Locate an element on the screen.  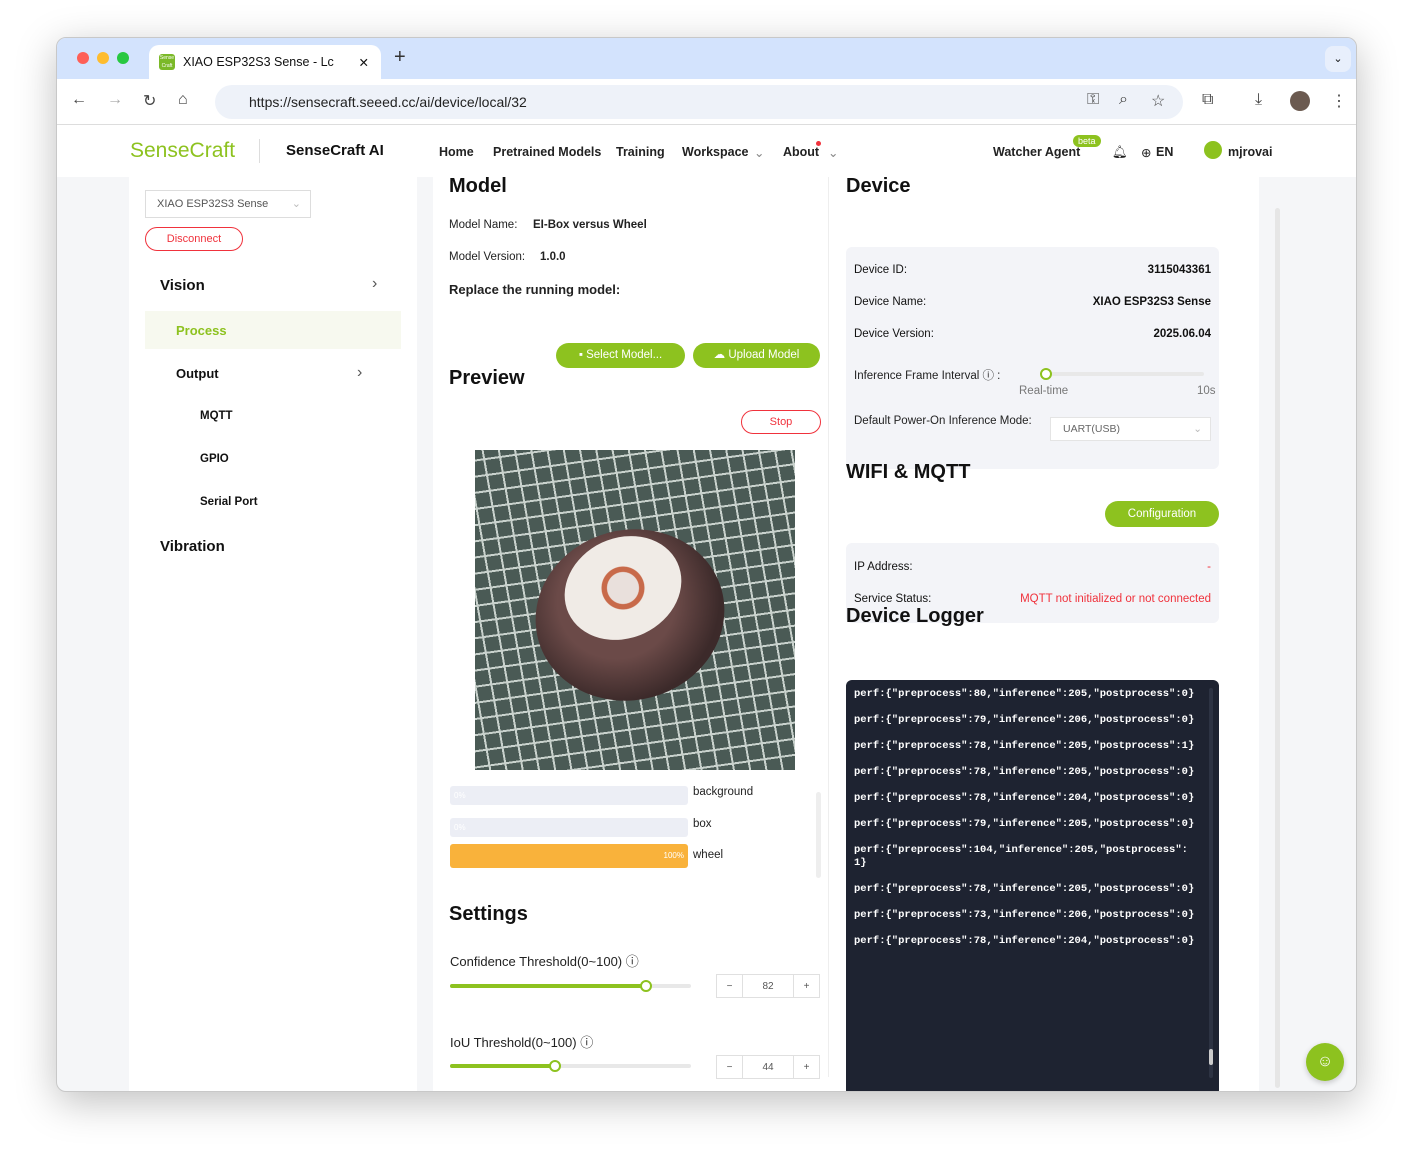
sidebar-item-gpio: GPIO is located at coordinates (214, 459).